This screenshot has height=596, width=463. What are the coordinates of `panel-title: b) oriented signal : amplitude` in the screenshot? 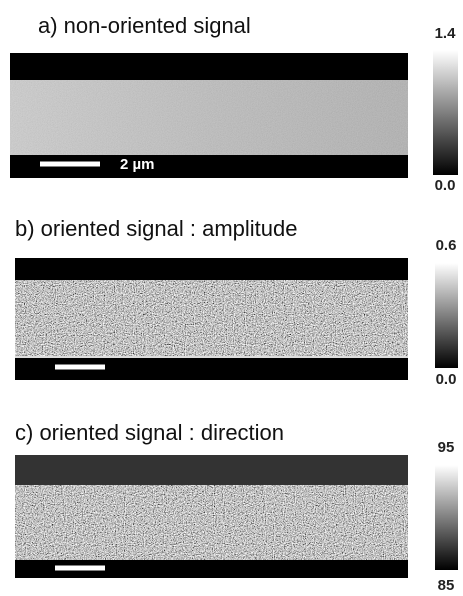 It's located at (156, 228).